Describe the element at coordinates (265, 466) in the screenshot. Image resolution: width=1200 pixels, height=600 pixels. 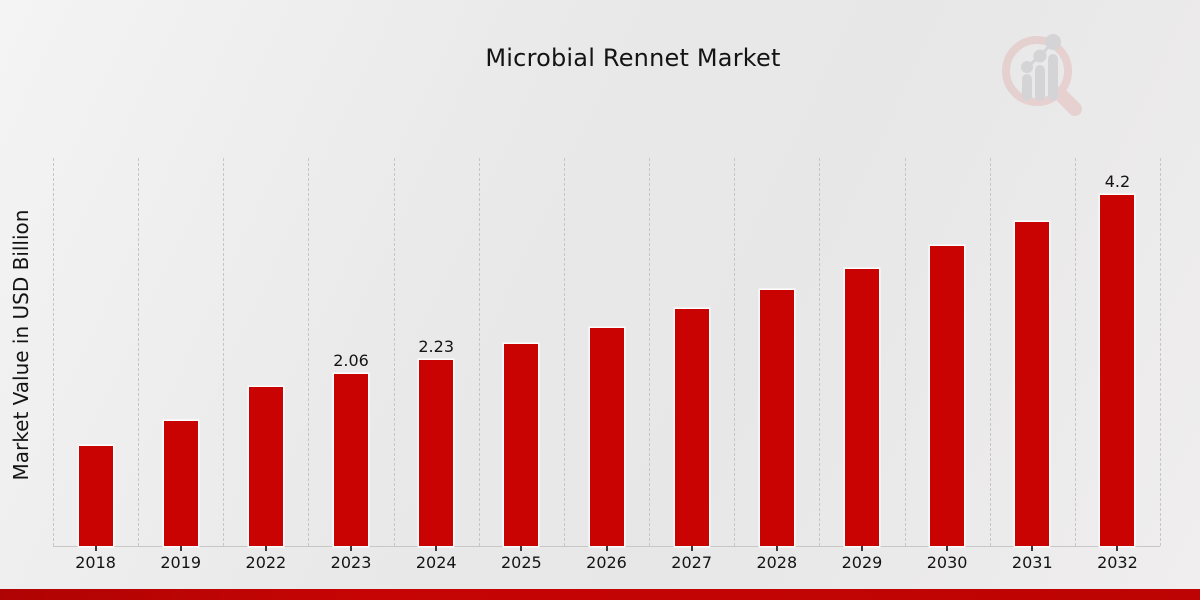
I see `bar-2022` at that location.